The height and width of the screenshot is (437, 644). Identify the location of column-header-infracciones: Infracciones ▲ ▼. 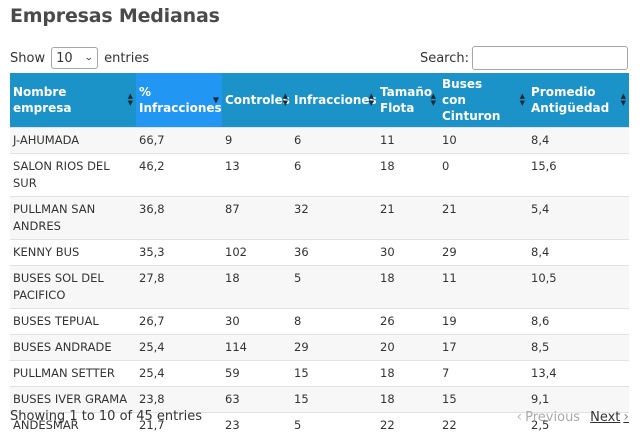
(334, 100).